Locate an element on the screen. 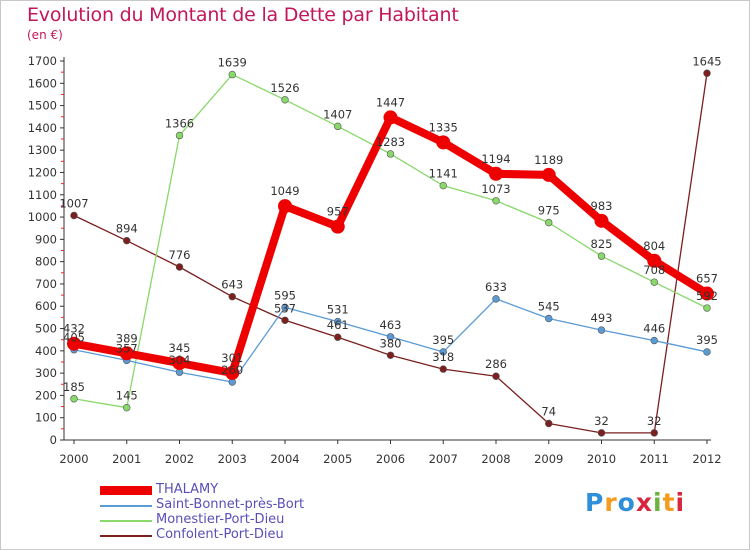 The image size is (750, 550). legend-swatch-thalamy is located at coordinates (126, 490).